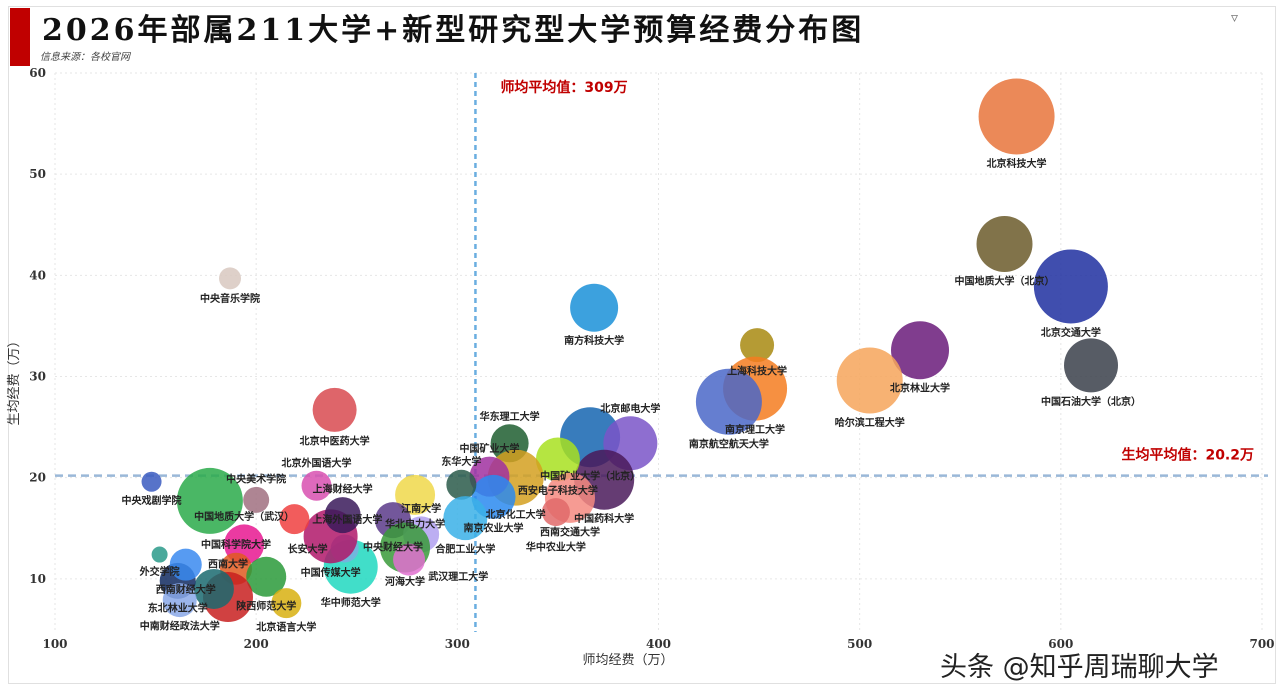  What do you see at coordinates (256, 478) in the screenshot?
I see `bubble-label: 中央美术学院` at bounding box center [256, 478].